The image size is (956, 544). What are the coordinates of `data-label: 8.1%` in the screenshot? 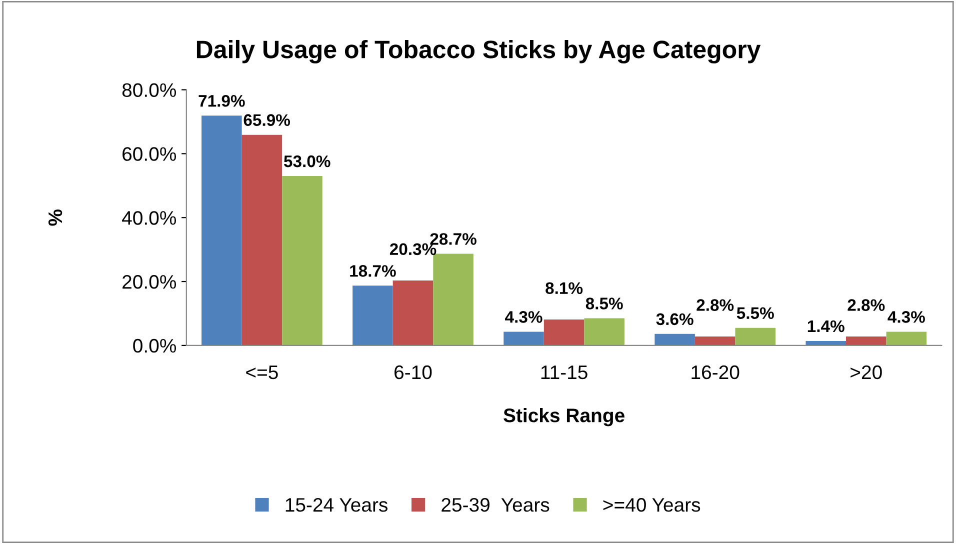 It's located at (564, 288).